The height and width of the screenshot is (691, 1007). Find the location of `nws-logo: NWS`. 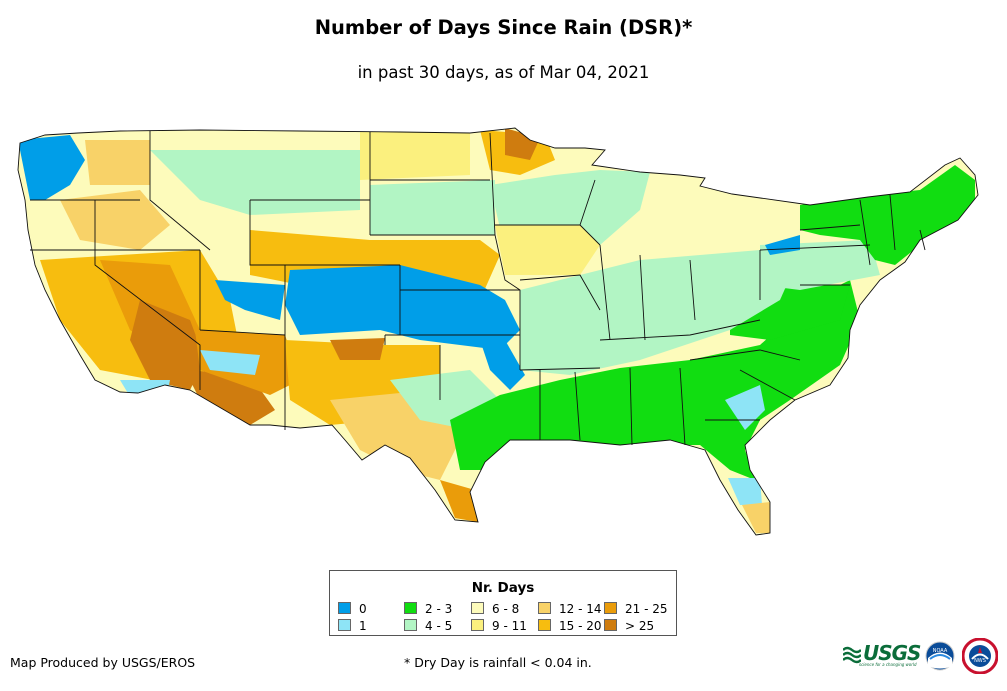

nws-logo: NWS is located at coordinates (980, 656).